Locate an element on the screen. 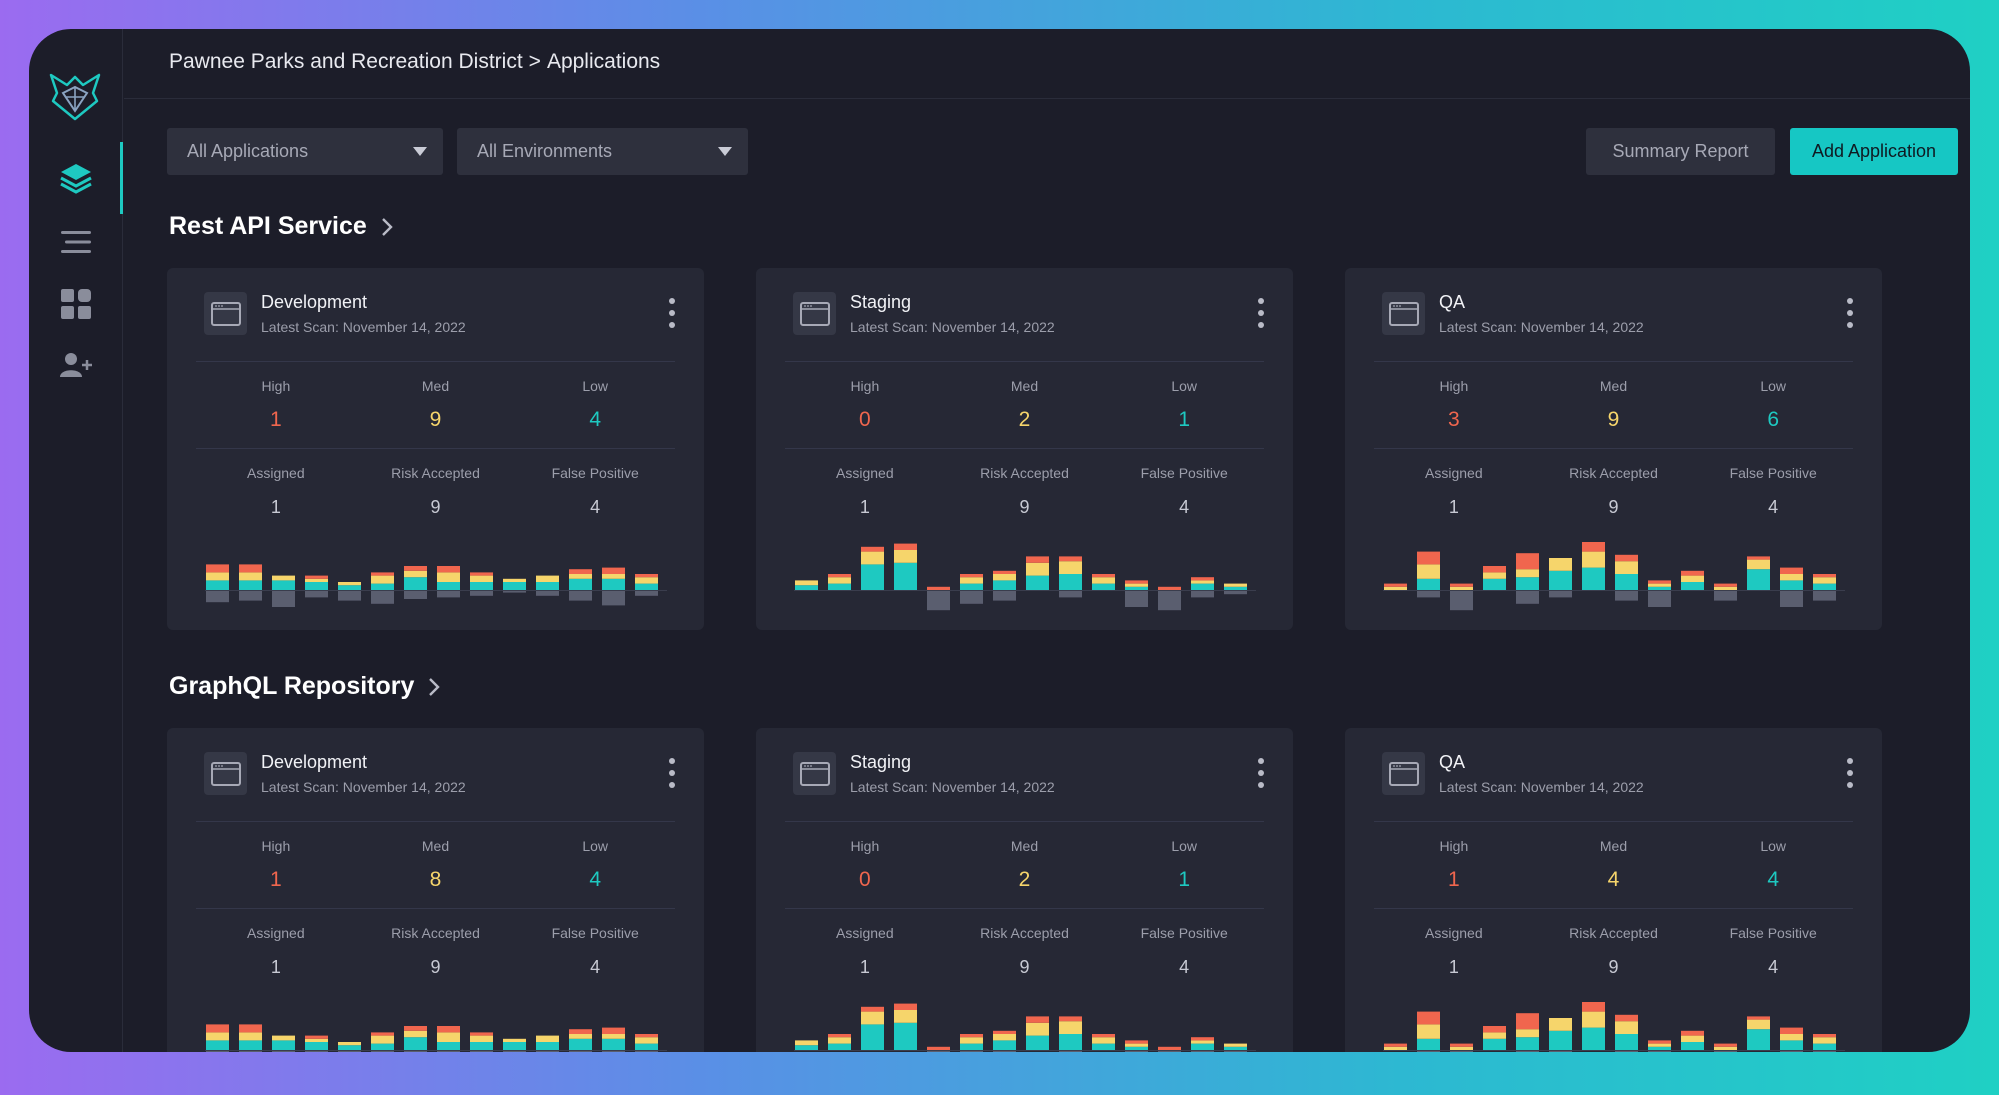 The height and width of the screenshot is (1095, 1999). add-application-button: Add Application is located at coordinates (1874, 151).